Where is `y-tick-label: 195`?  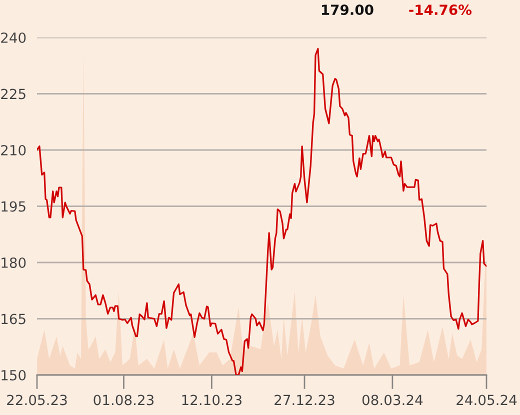
y-tick-label: 195 is located at coordinates (14, 206).